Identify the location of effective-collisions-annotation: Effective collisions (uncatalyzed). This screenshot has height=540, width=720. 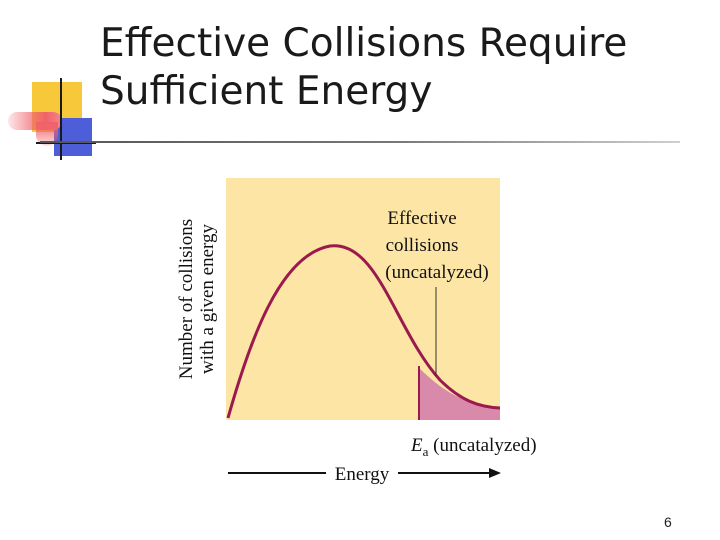
(436, 245).